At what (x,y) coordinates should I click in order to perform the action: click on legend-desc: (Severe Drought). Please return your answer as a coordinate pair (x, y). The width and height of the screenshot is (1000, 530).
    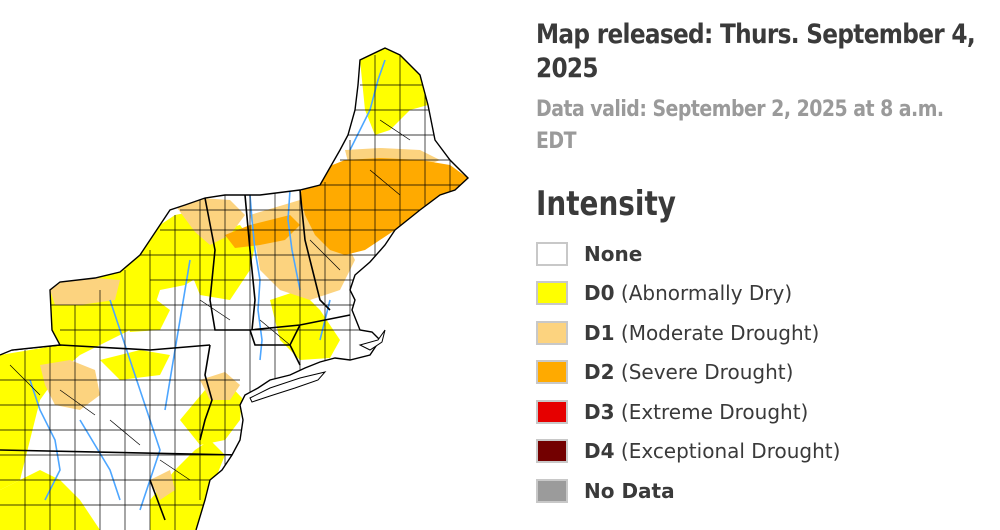
    Looking at the image, I should click on (707, 372).